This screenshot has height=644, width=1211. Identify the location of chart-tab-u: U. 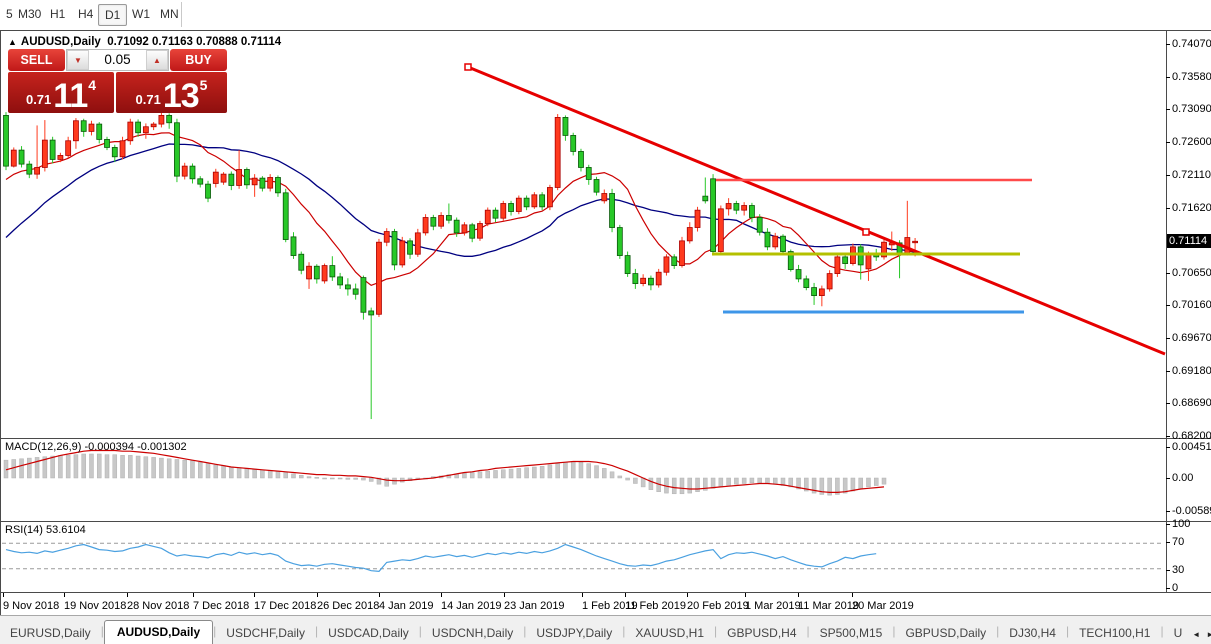
(1178, 633).